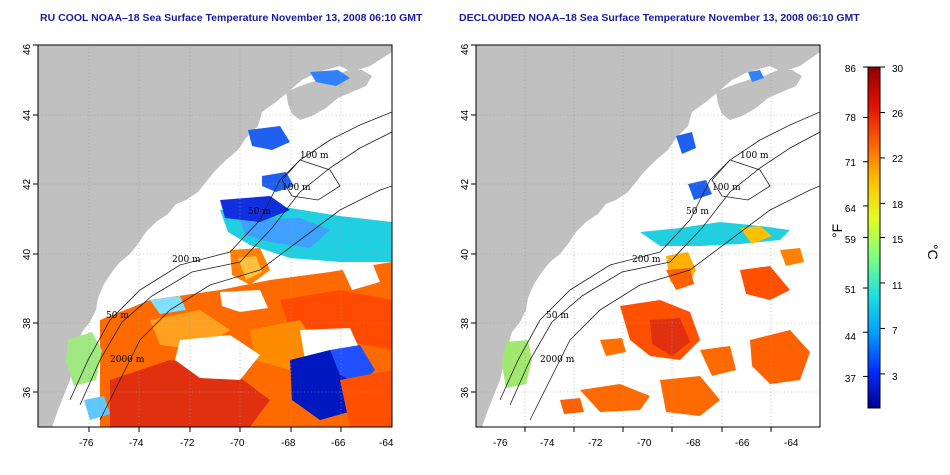  What do you see at coordinates (851, 209) in the screenshot?
I see `fahrenheit-tick: 64` at bounding box center [851, 209].